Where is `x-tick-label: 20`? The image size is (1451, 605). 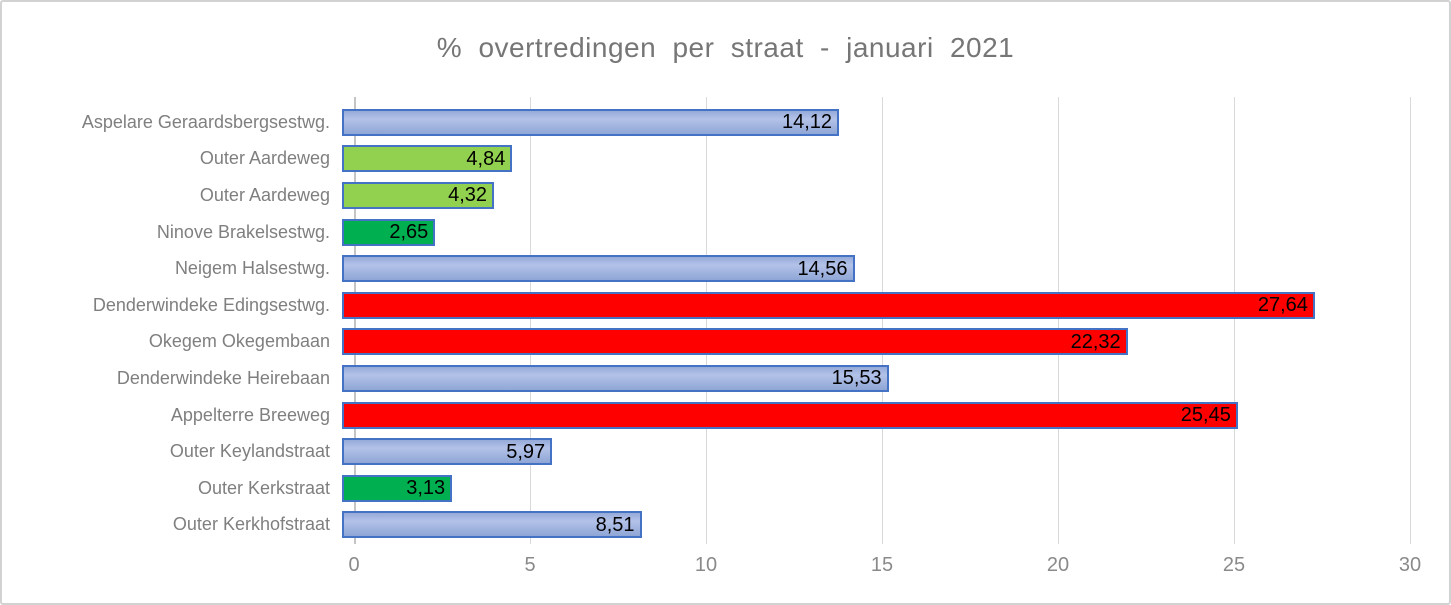 x-tick-label: 20 is located at coordinates (1058, 565).